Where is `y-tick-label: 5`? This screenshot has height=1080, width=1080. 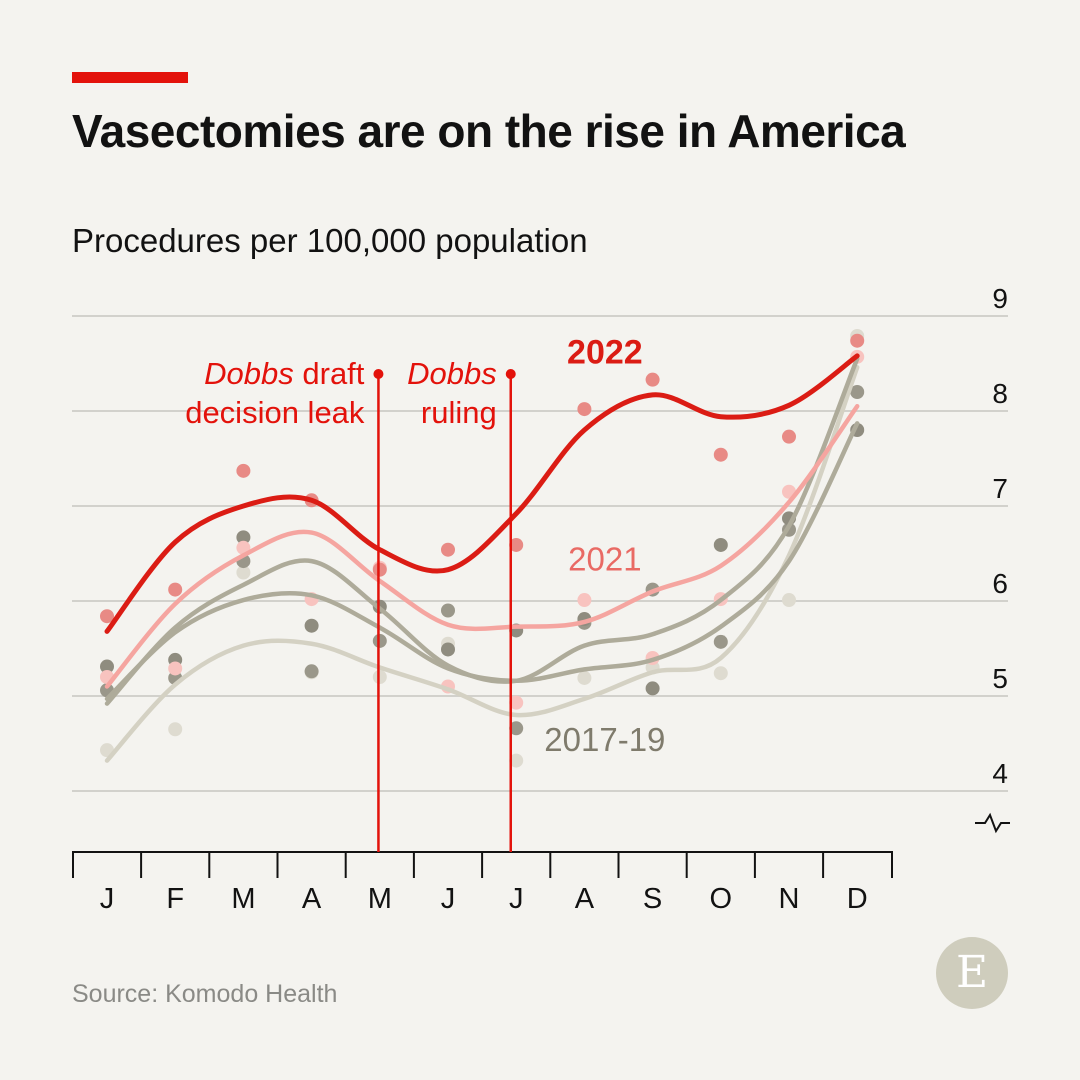 y-tick-label: 5 is located at coordinates (1000, 678).